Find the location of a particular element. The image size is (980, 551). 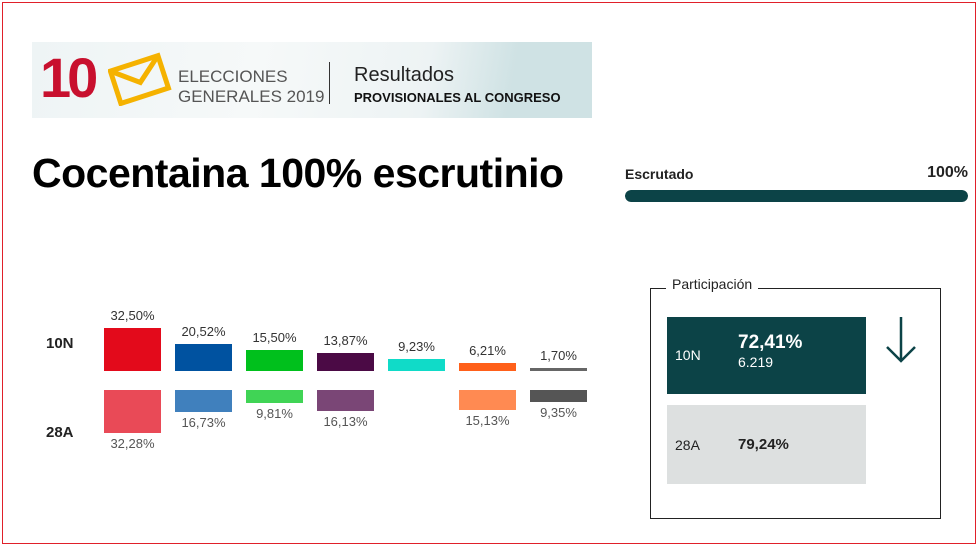

banner-divider is located at coordinates (329, 83).